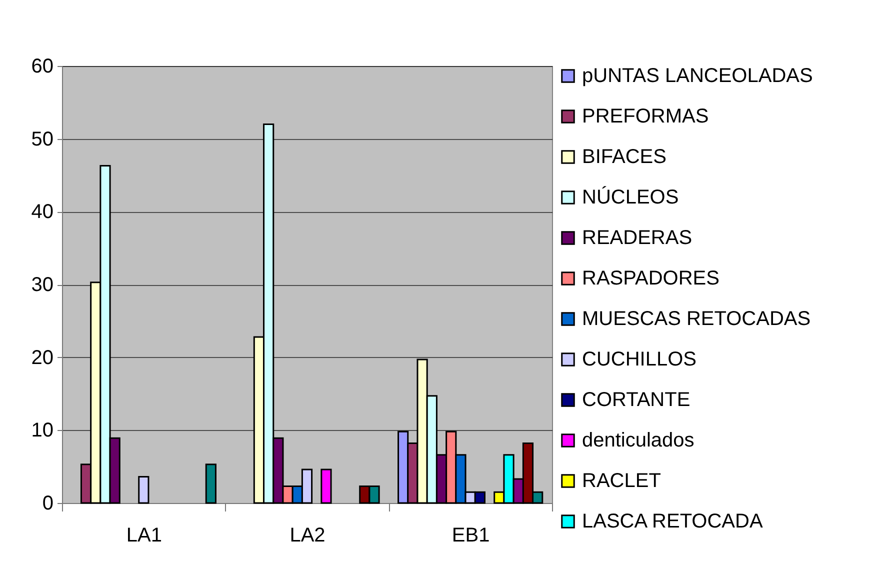 This screenshot has width=880, height=572. What do you see at coordinates (48, 503) in the screenshot?
I see `y-tick-label: 0` at bounding box center [48, 503].